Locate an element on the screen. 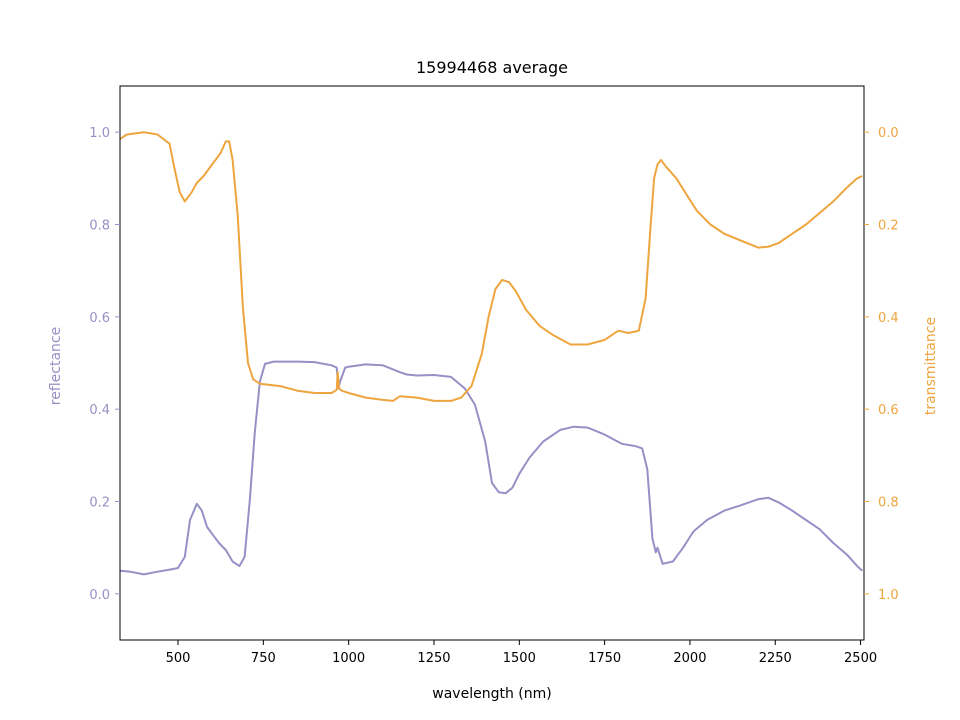 Image resolution: width=960 pixels, height=720 pixels. x-tick-label: 2250 is located at coordinates (775, 658).